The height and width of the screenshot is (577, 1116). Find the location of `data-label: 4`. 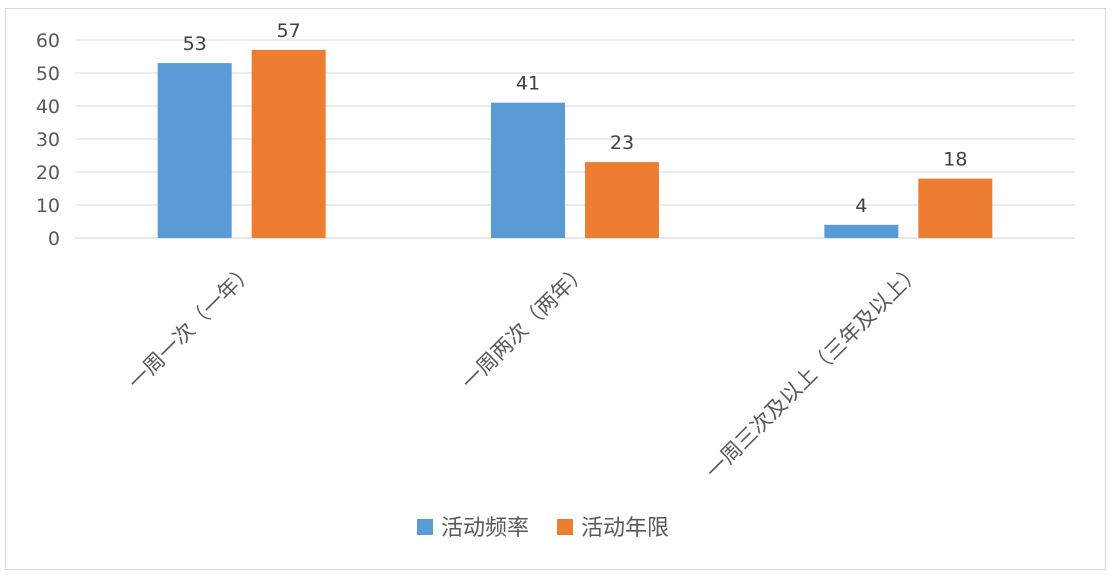

data-label: 4 is located at coordinates (861, 206).